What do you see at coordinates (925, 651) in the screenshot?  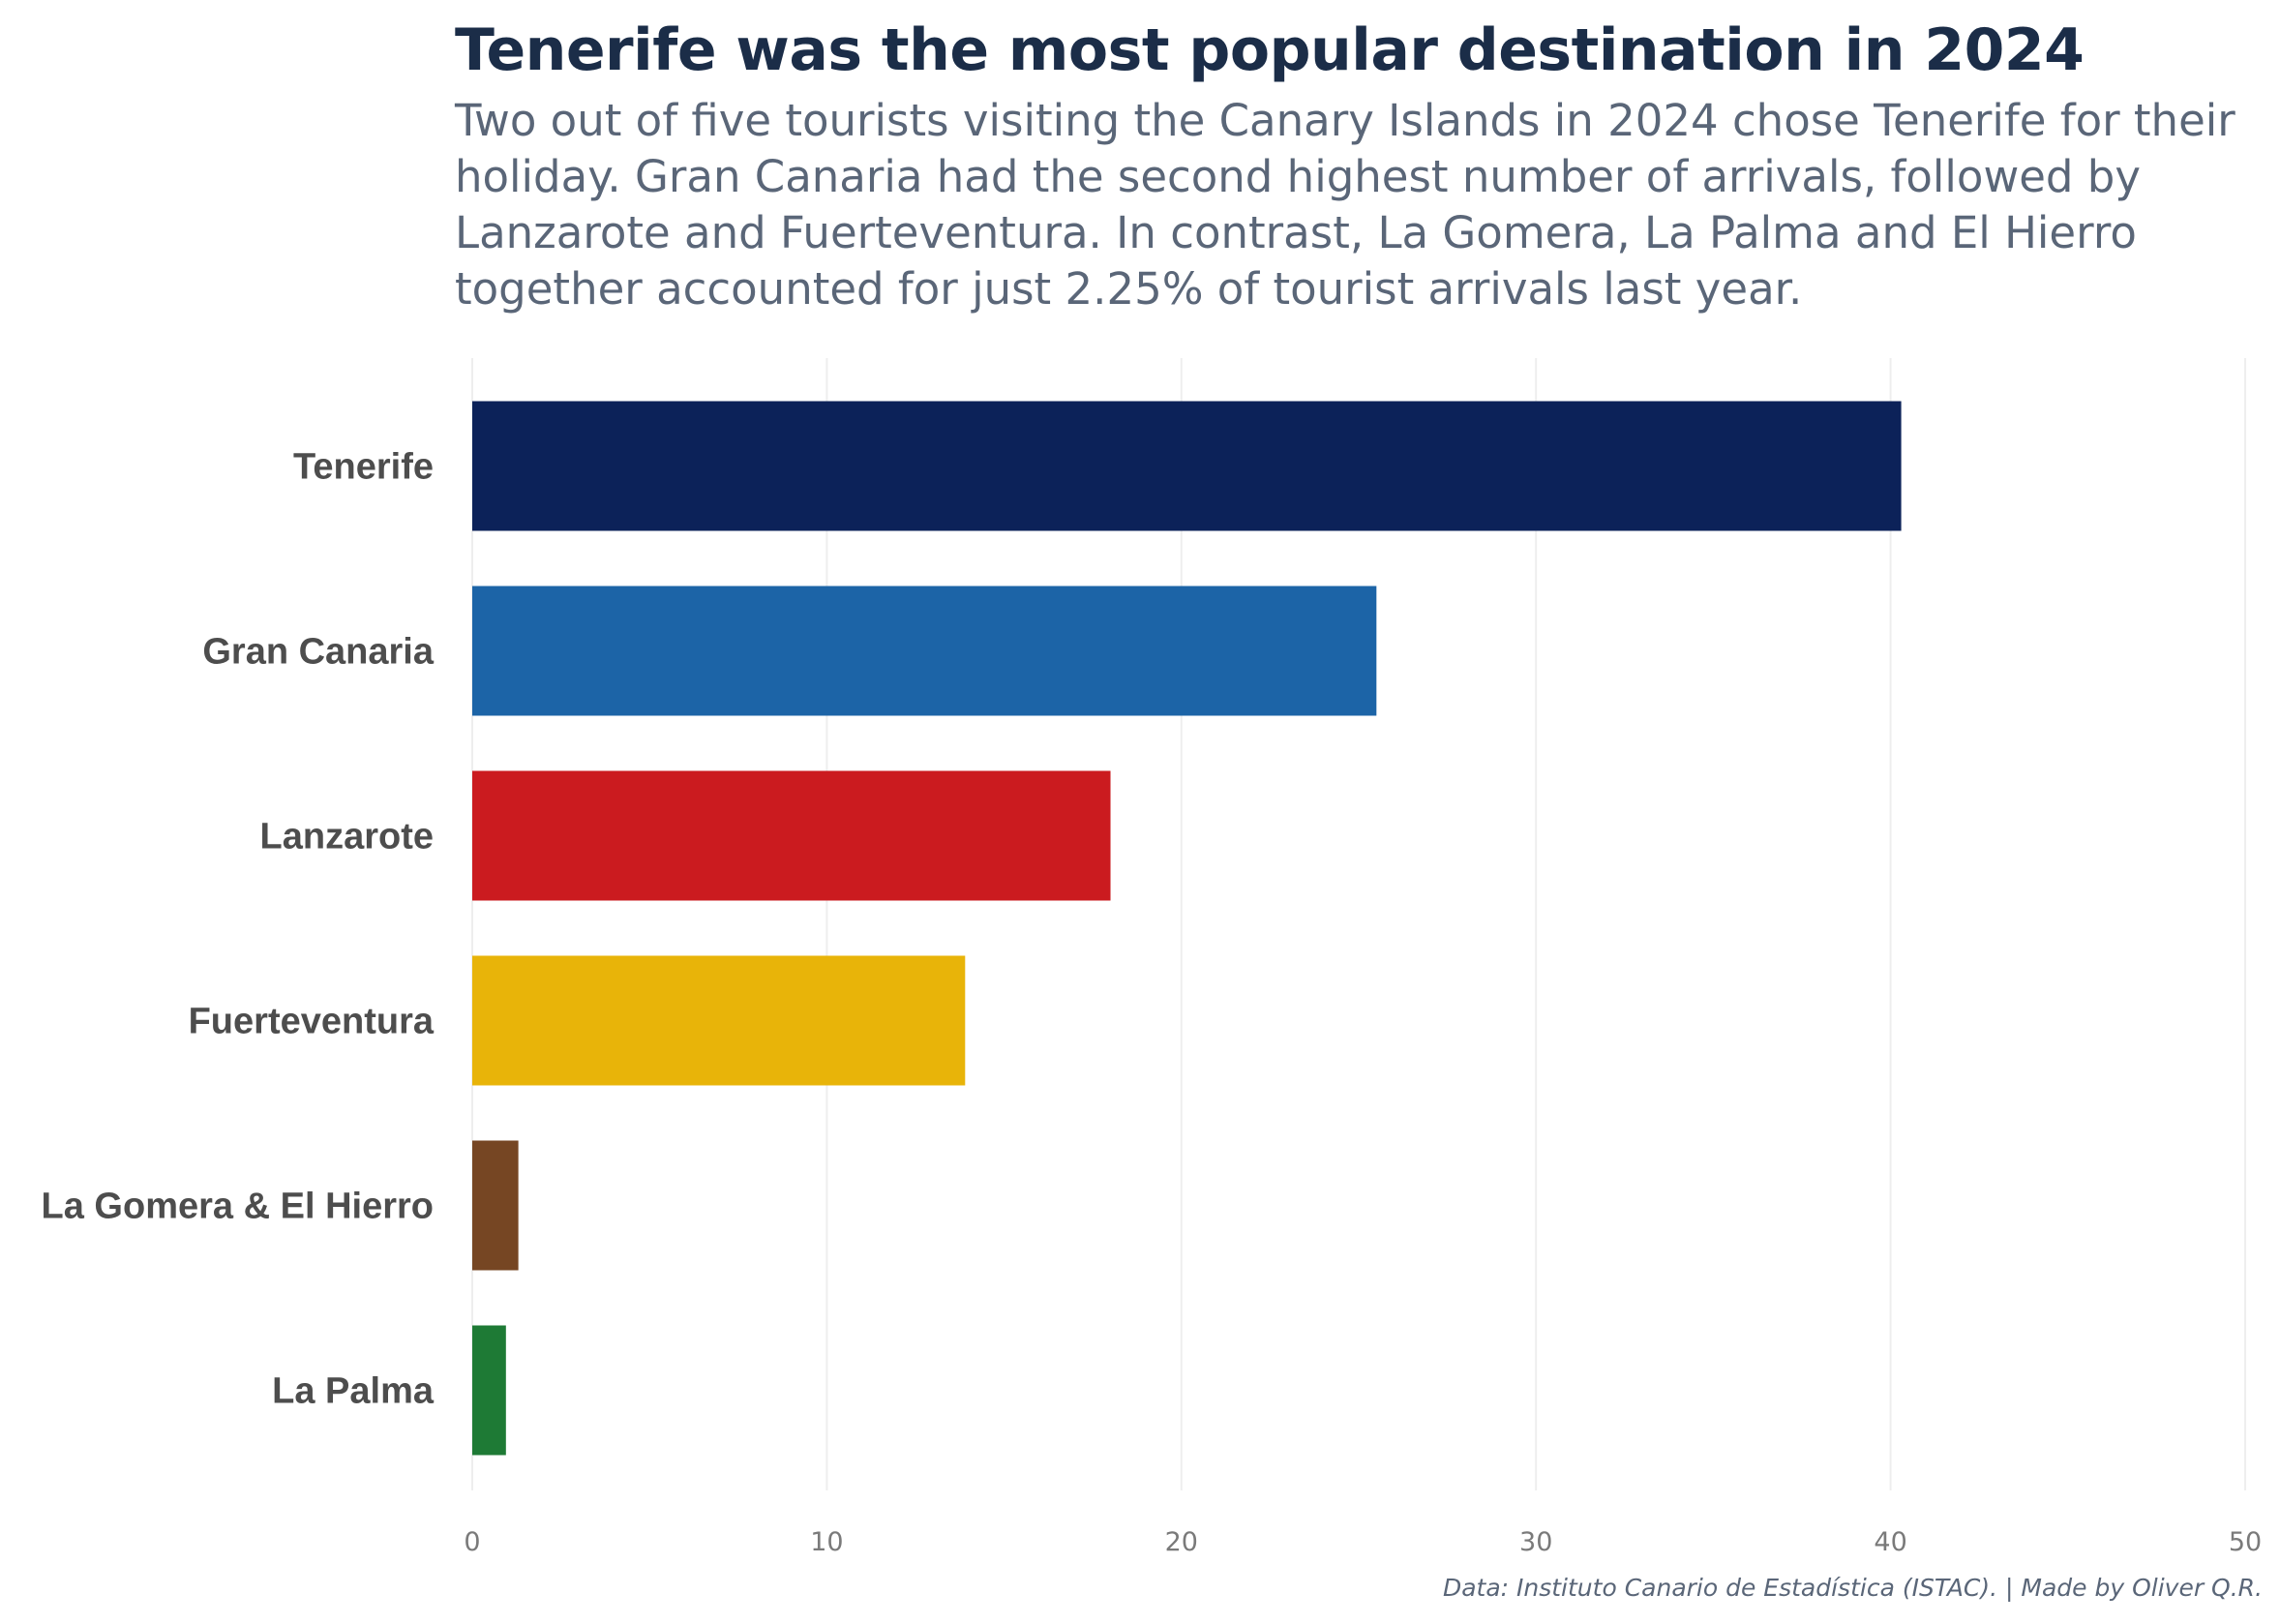 I see `bar-gran-canaria` at bounding box center [925, 651].